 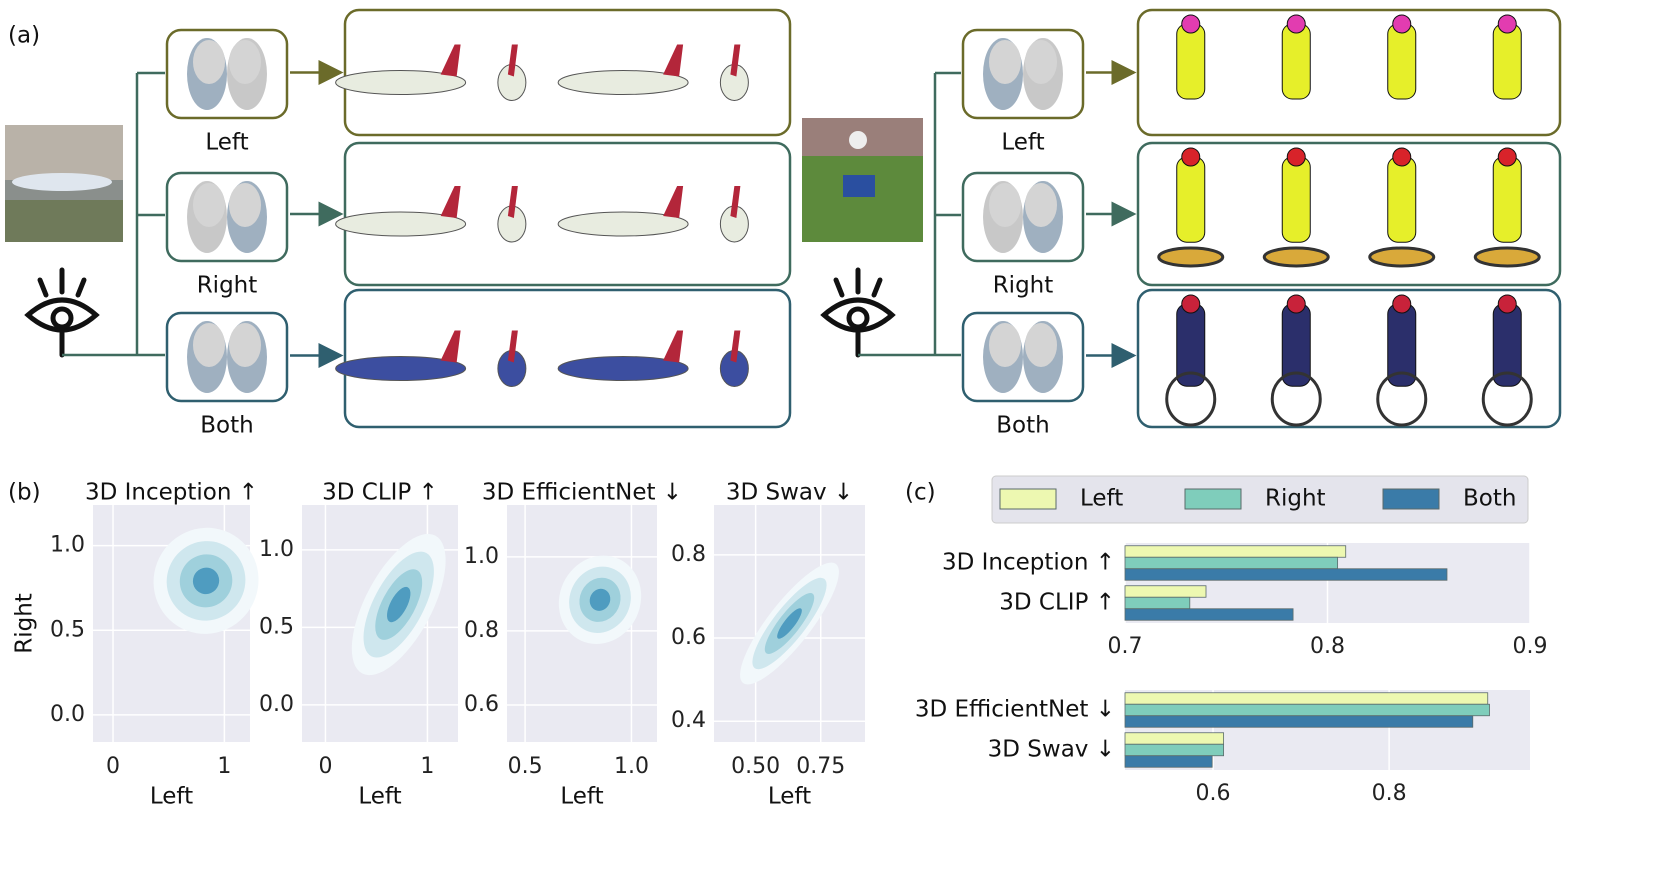 I want to click on example-motorbike, so click(x=881, y=214).